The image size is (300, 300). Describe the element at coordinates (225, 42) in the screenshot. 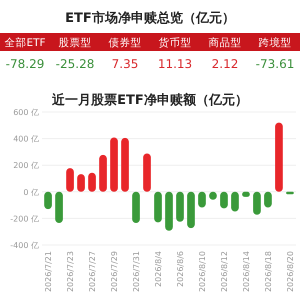

I see `category-label: 商品型` at that location.